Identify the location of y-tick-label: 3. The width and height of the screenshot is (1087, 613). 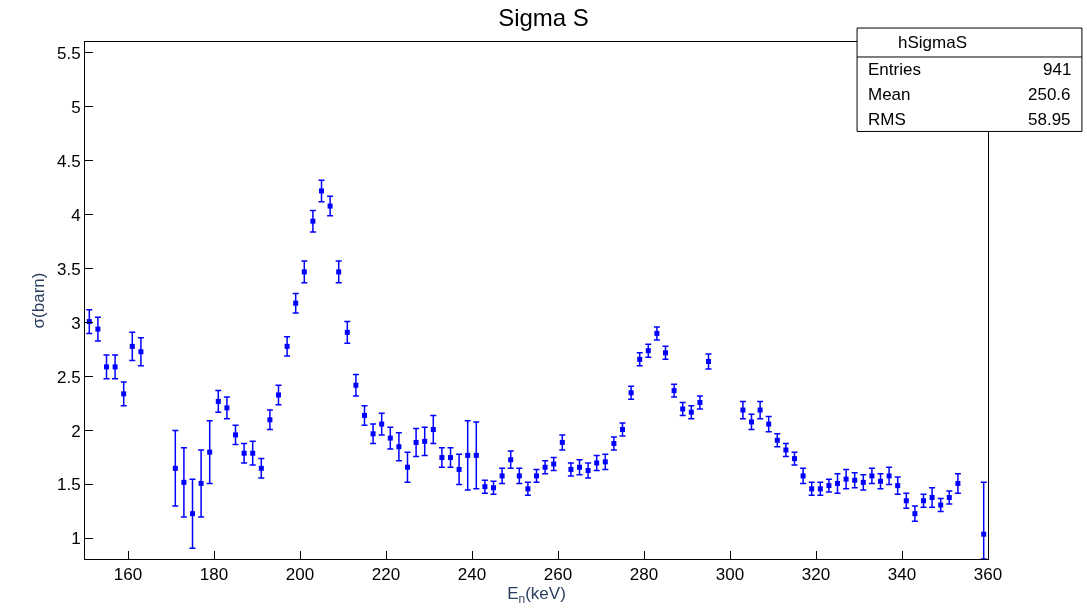
(76, 323).